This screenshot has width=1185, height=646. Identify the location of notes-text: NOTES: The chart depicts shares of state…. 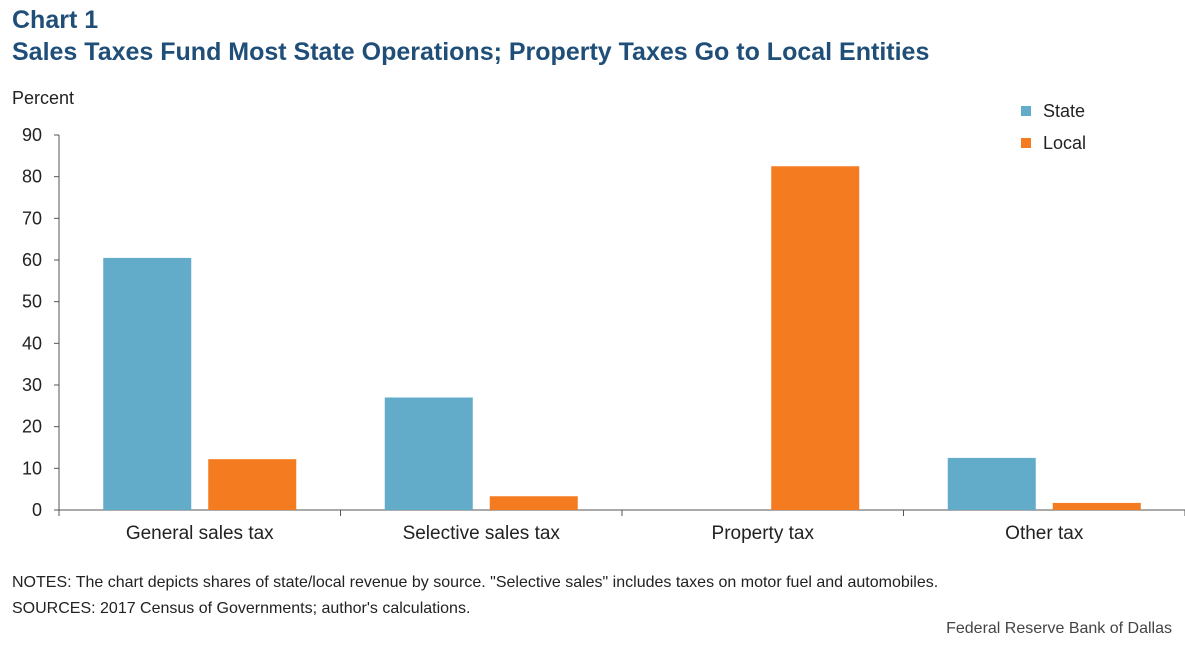
(475, 582).